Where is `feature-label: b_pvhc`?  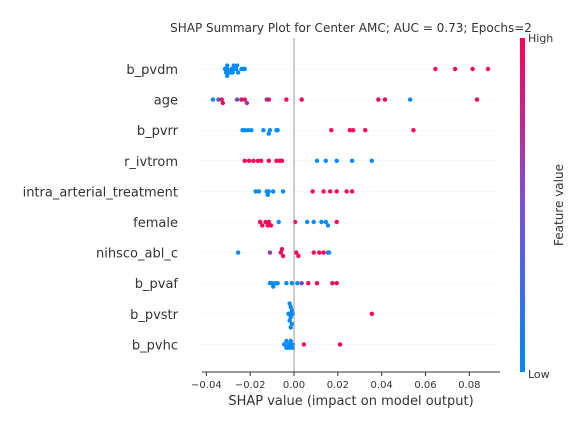
feature-label: b_pvhc is located at coordinates (155, 345).